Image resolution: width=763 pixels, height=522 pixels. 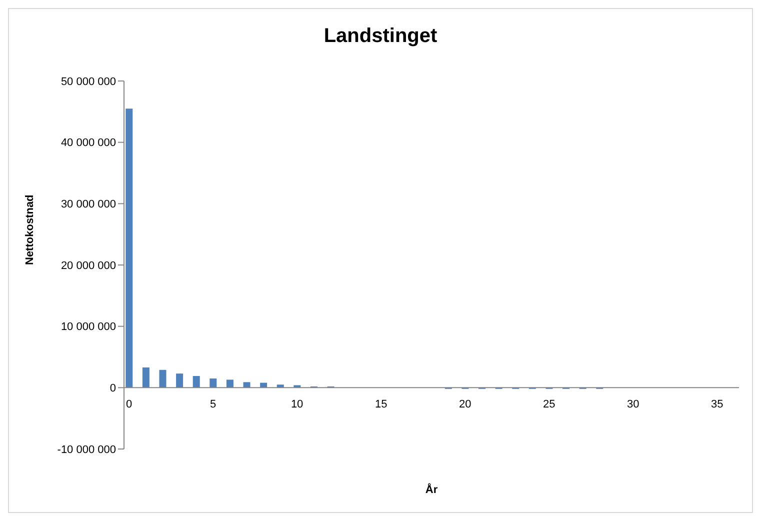 I want to click on y-tick-label: 0, so click(x=113, y=388).